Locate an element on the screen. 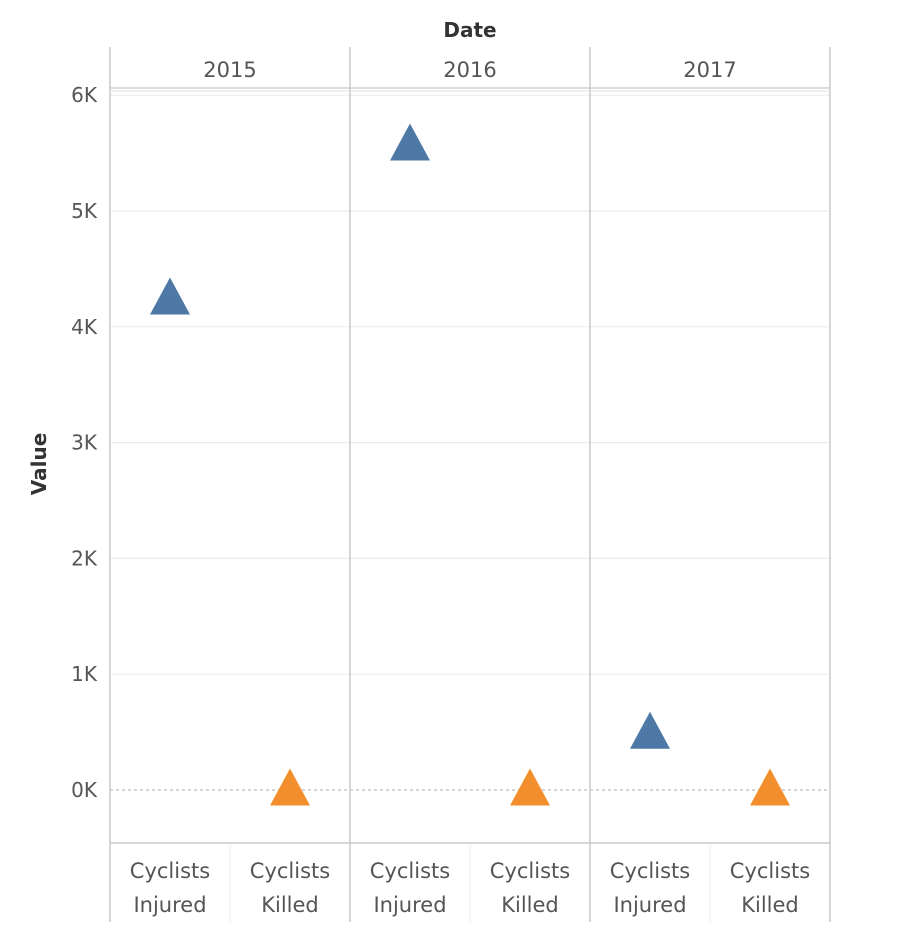 The image size is (898, 936). y-tick-label: 2K is located at coordinates (84, 558).